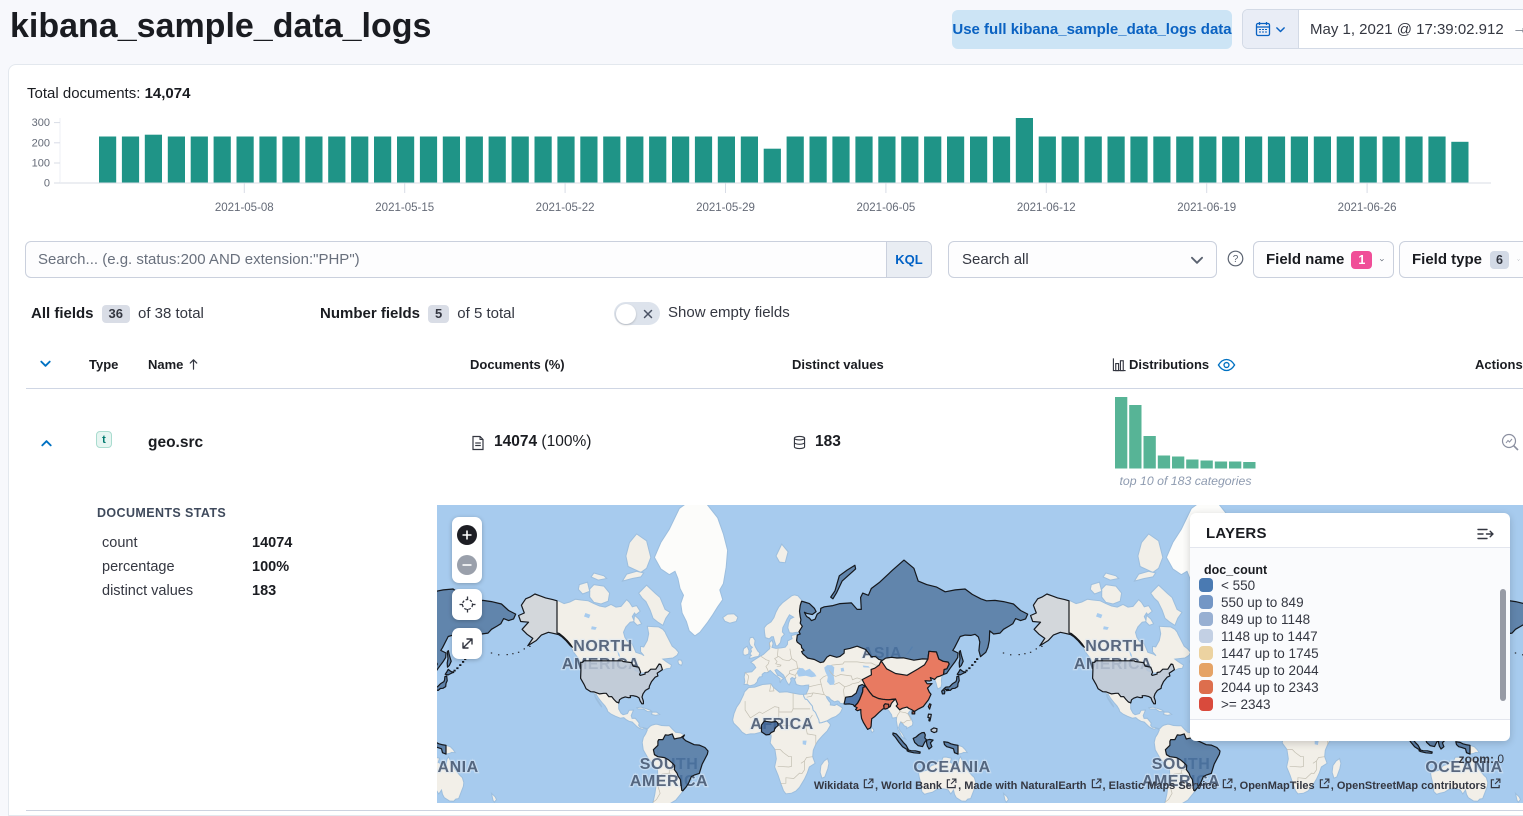 The width and height of the screenshot is (1523, 816). I want to click on svg-text: 2021-06-05, so click(885, 208).